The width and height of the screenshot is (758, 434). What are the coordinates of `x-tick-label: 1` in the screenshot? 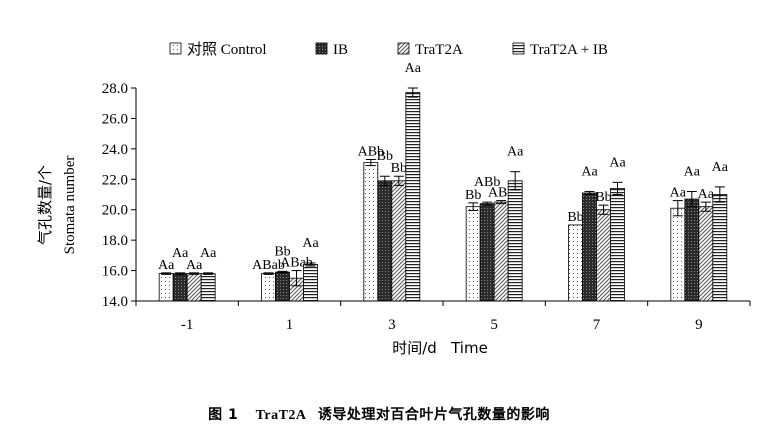 It's located at (290, 325).